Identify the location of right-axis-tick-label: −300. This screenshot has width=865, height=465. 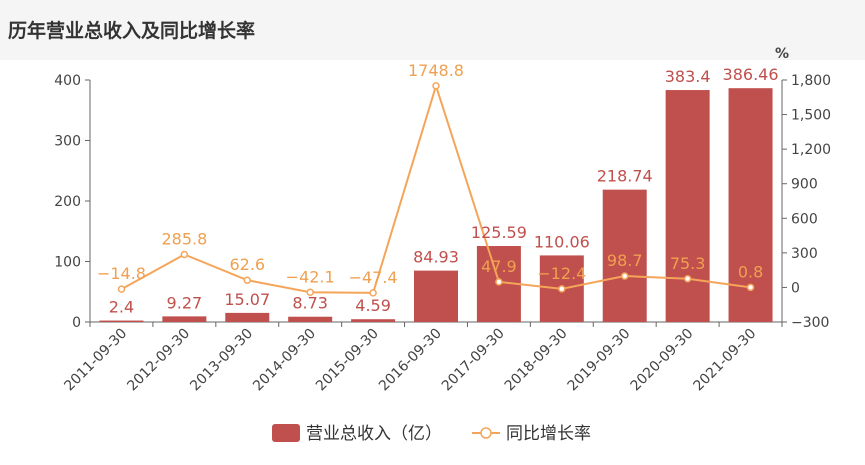
(810, 323).